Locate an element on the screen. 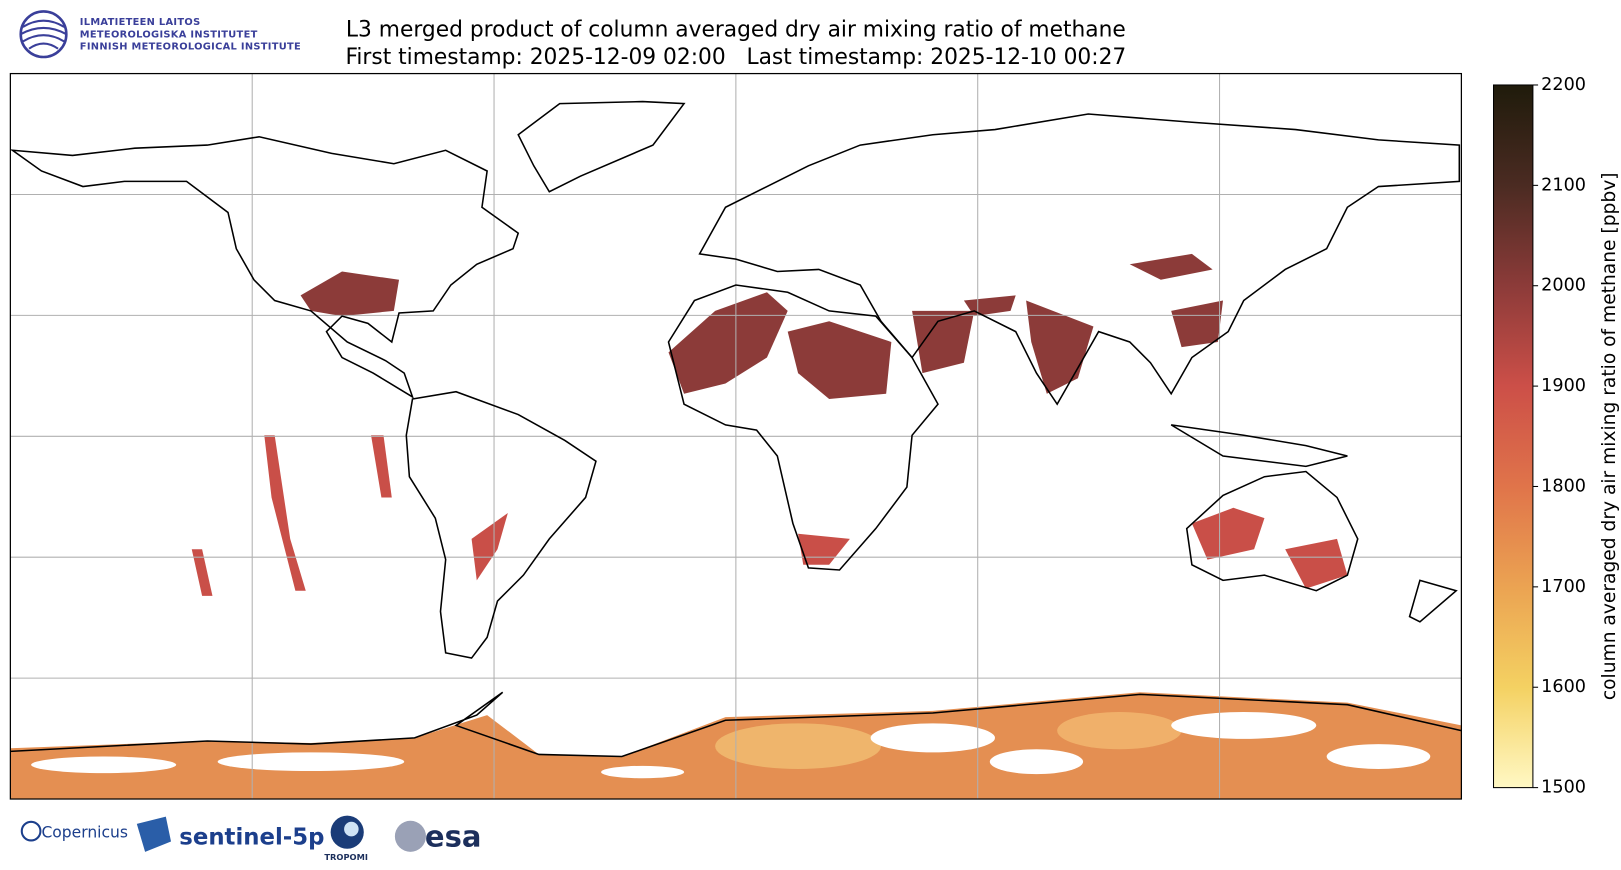 Image resolution: width=1621 pixels, height=870 pixels. colorbar-tick-label: 1500 is located at coordinates (1563, 788).